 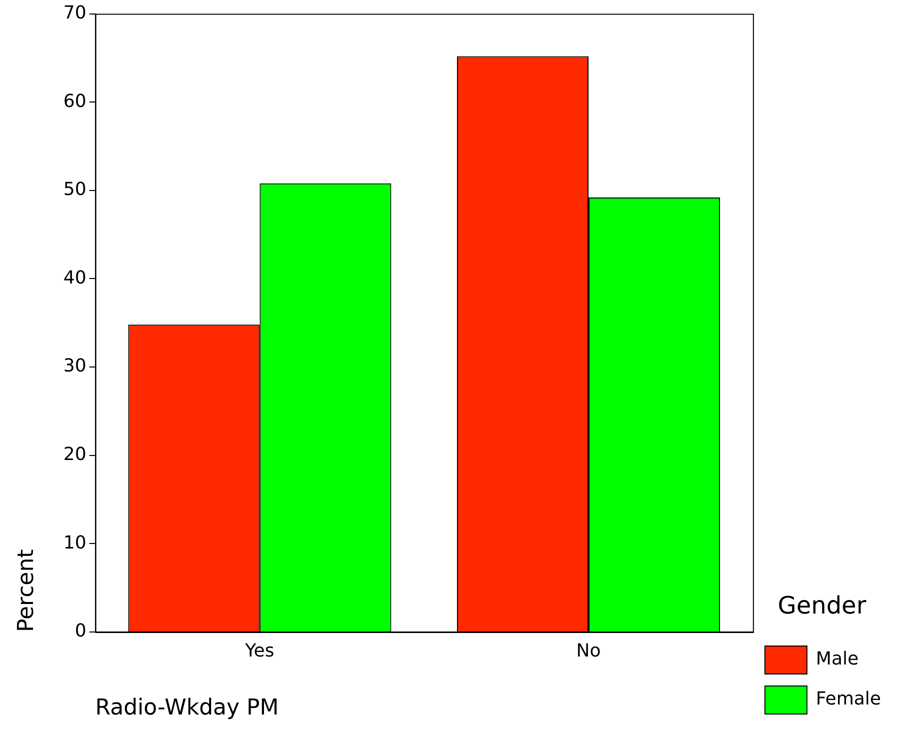 What do you see at coordinates (588, 651) in the screenshot?
I see `x-tick-label: No` at bounding box center [588, 651].